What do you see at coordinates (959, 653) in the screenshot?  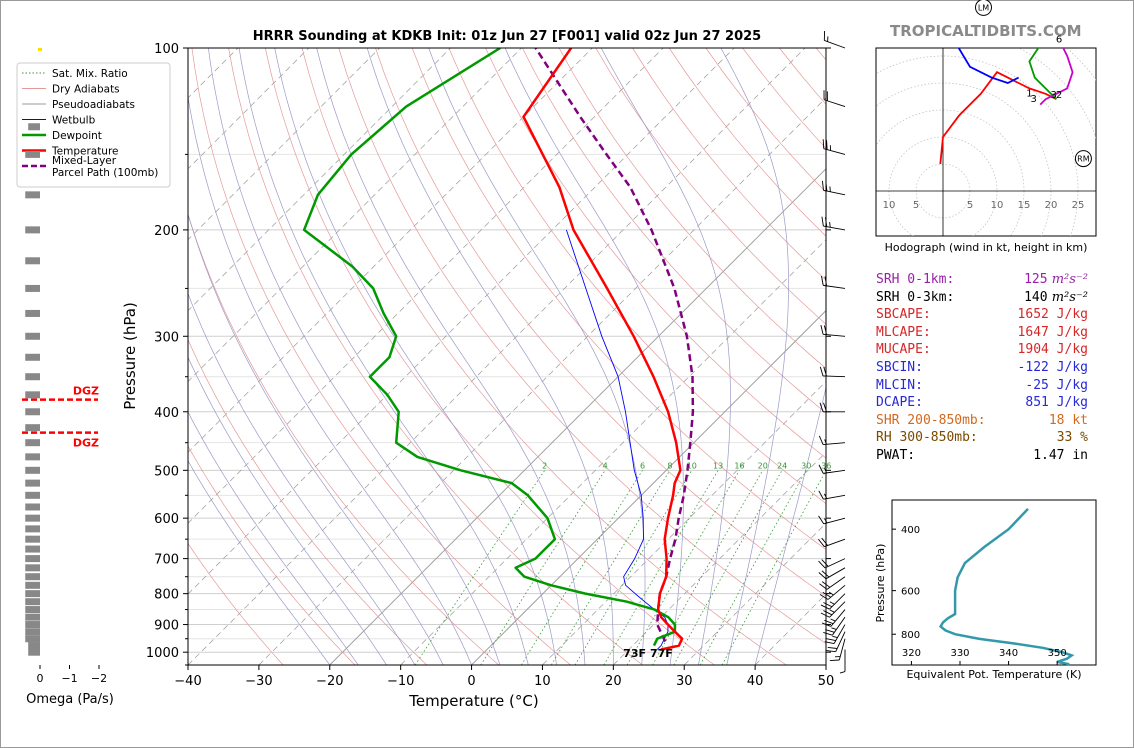 I see `theta-e-x-tick-label: 330` at bounding box center [959, 653].